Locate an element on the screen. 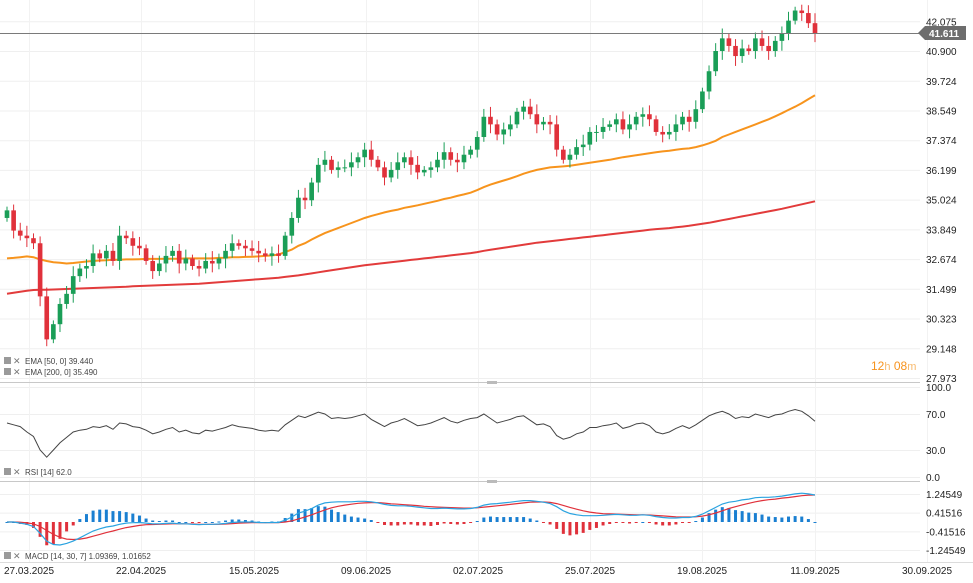 The image size is (973, 583). ema200-close-icon: ✕ is located at coordinates (17, 372).